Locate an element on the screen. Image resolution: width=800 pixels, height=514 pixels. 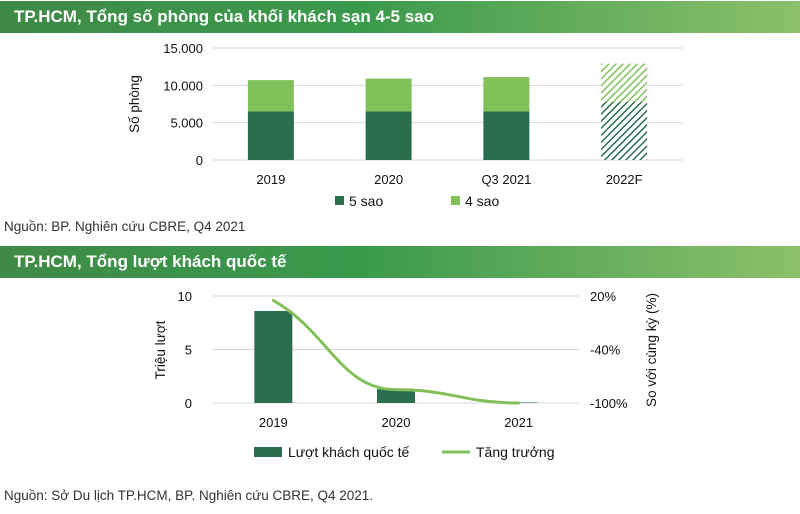
chart2-legend: Lượt khách quốc tế Tăng trưởng is located at coordinates (404, 452).